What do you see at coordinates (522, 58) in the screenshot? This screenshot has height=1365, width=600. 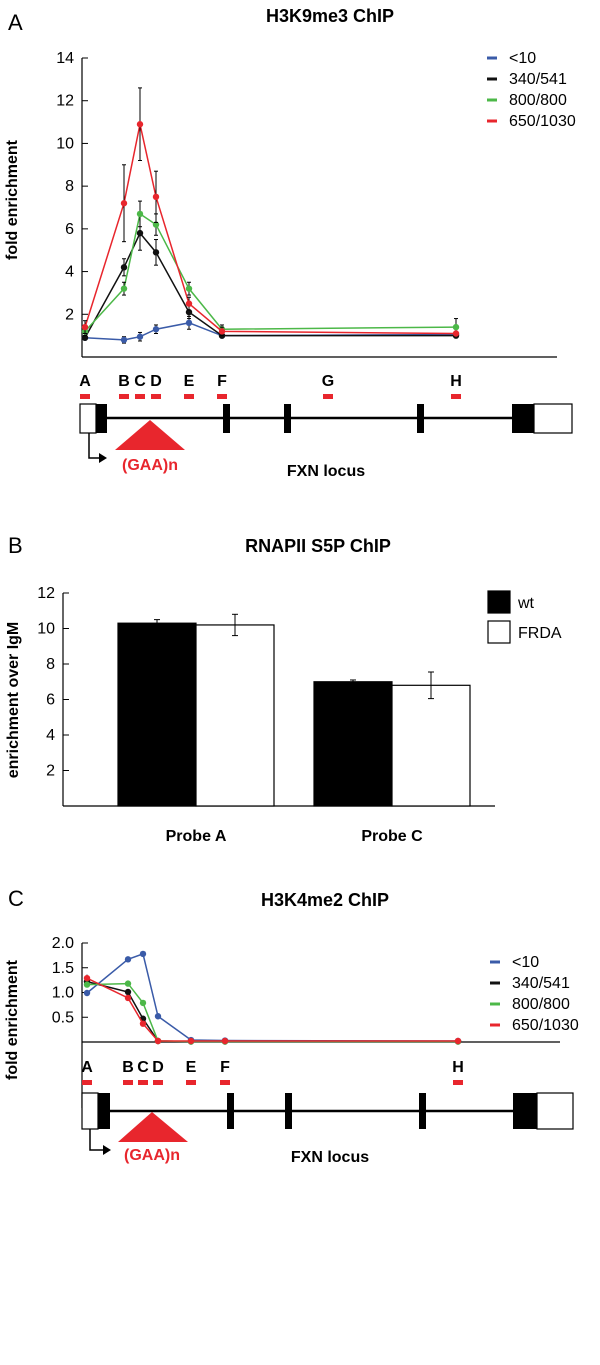 I see `legend-label: <10` at bounding box center [522, 58].